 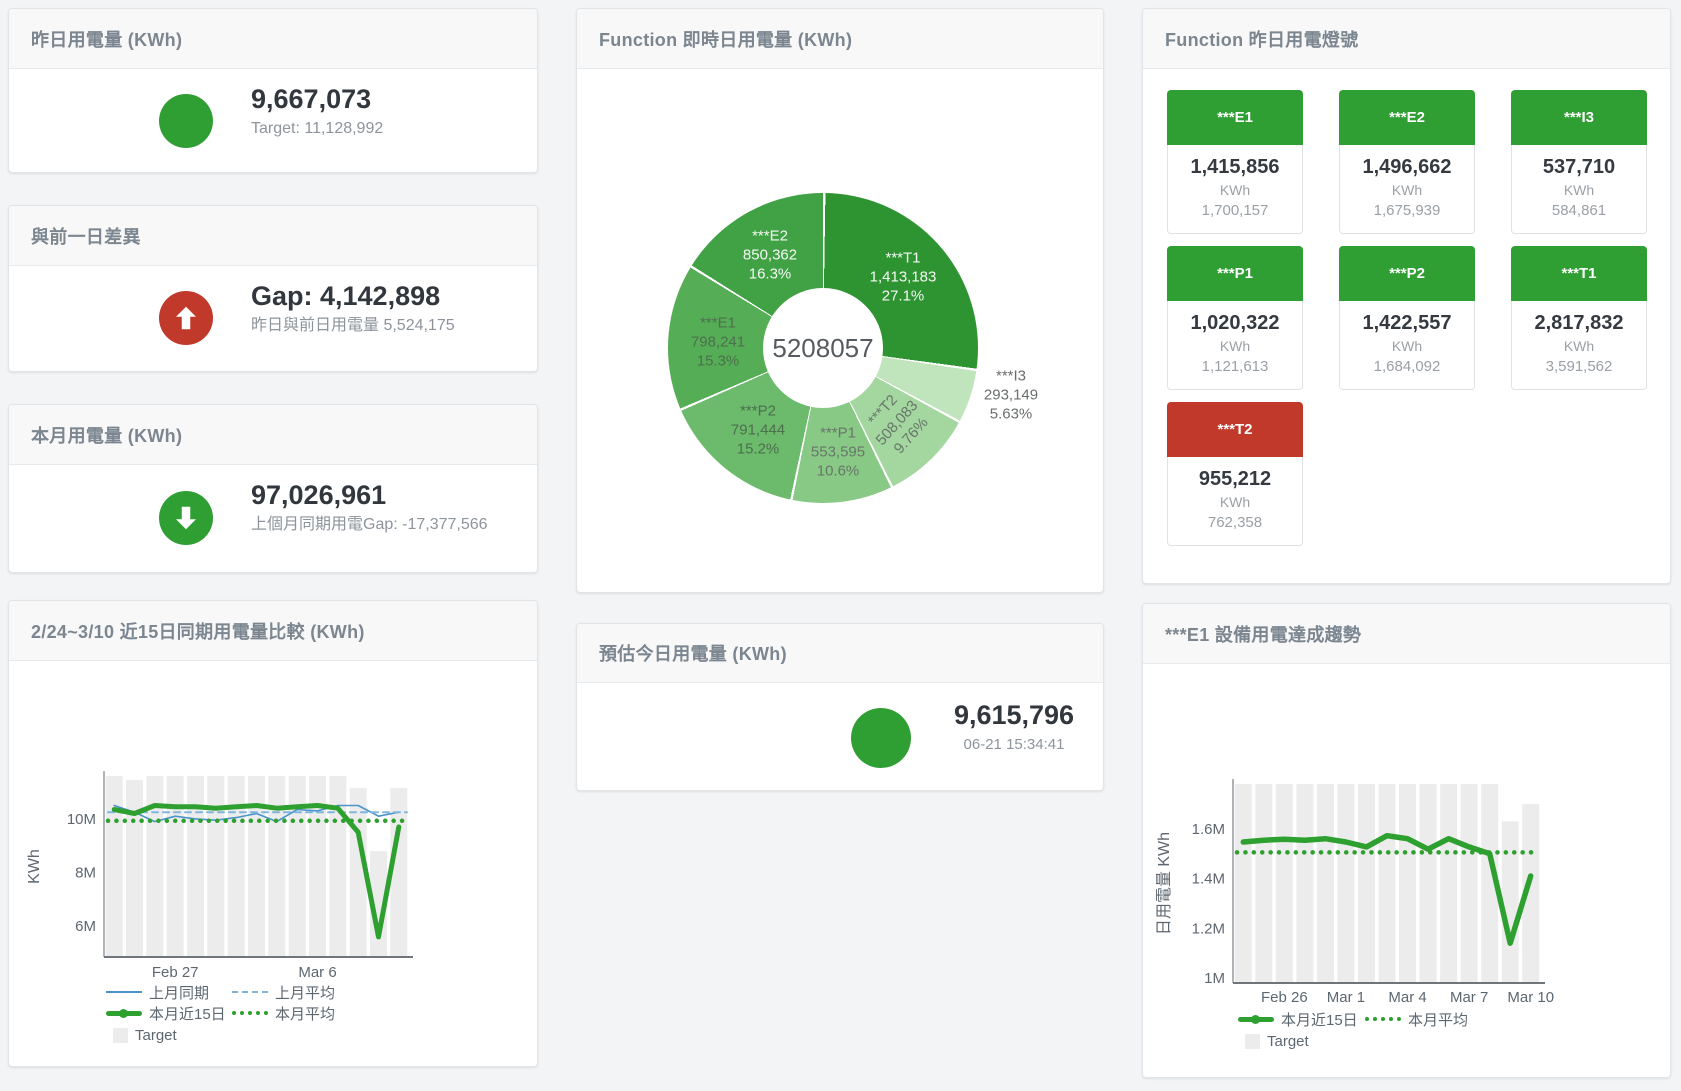 I want to click on month-usage-value: 97,026,961, so click(x=319, y=495).